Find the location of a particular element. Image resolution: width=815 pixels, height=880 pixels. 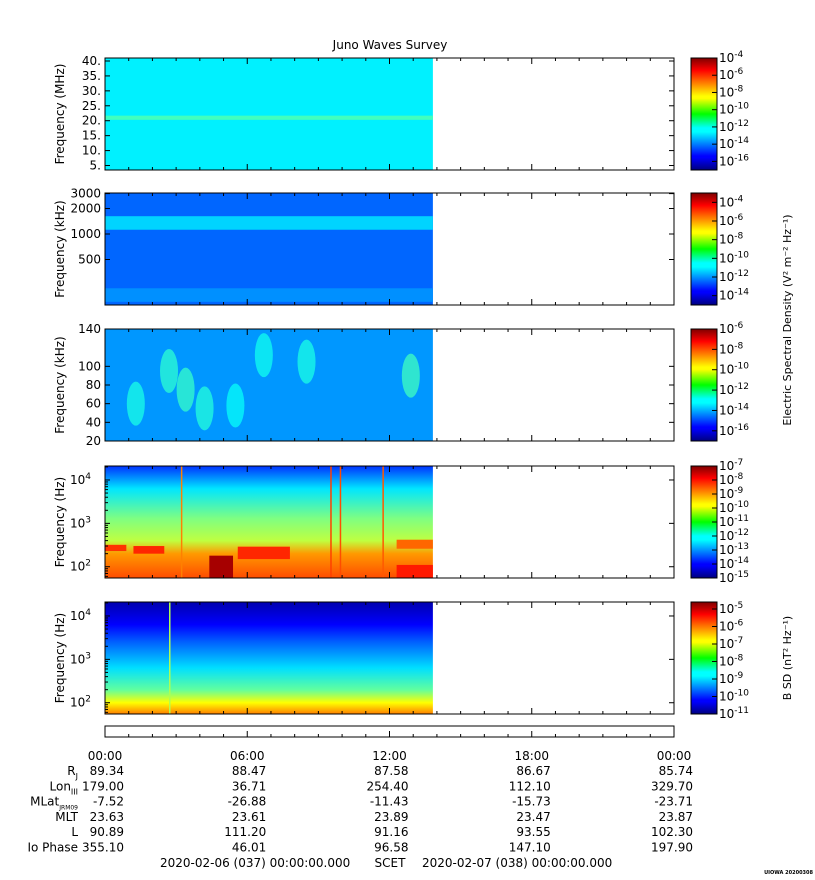

ephemeris-value: -26.88 is located at coordinates (247, 802).